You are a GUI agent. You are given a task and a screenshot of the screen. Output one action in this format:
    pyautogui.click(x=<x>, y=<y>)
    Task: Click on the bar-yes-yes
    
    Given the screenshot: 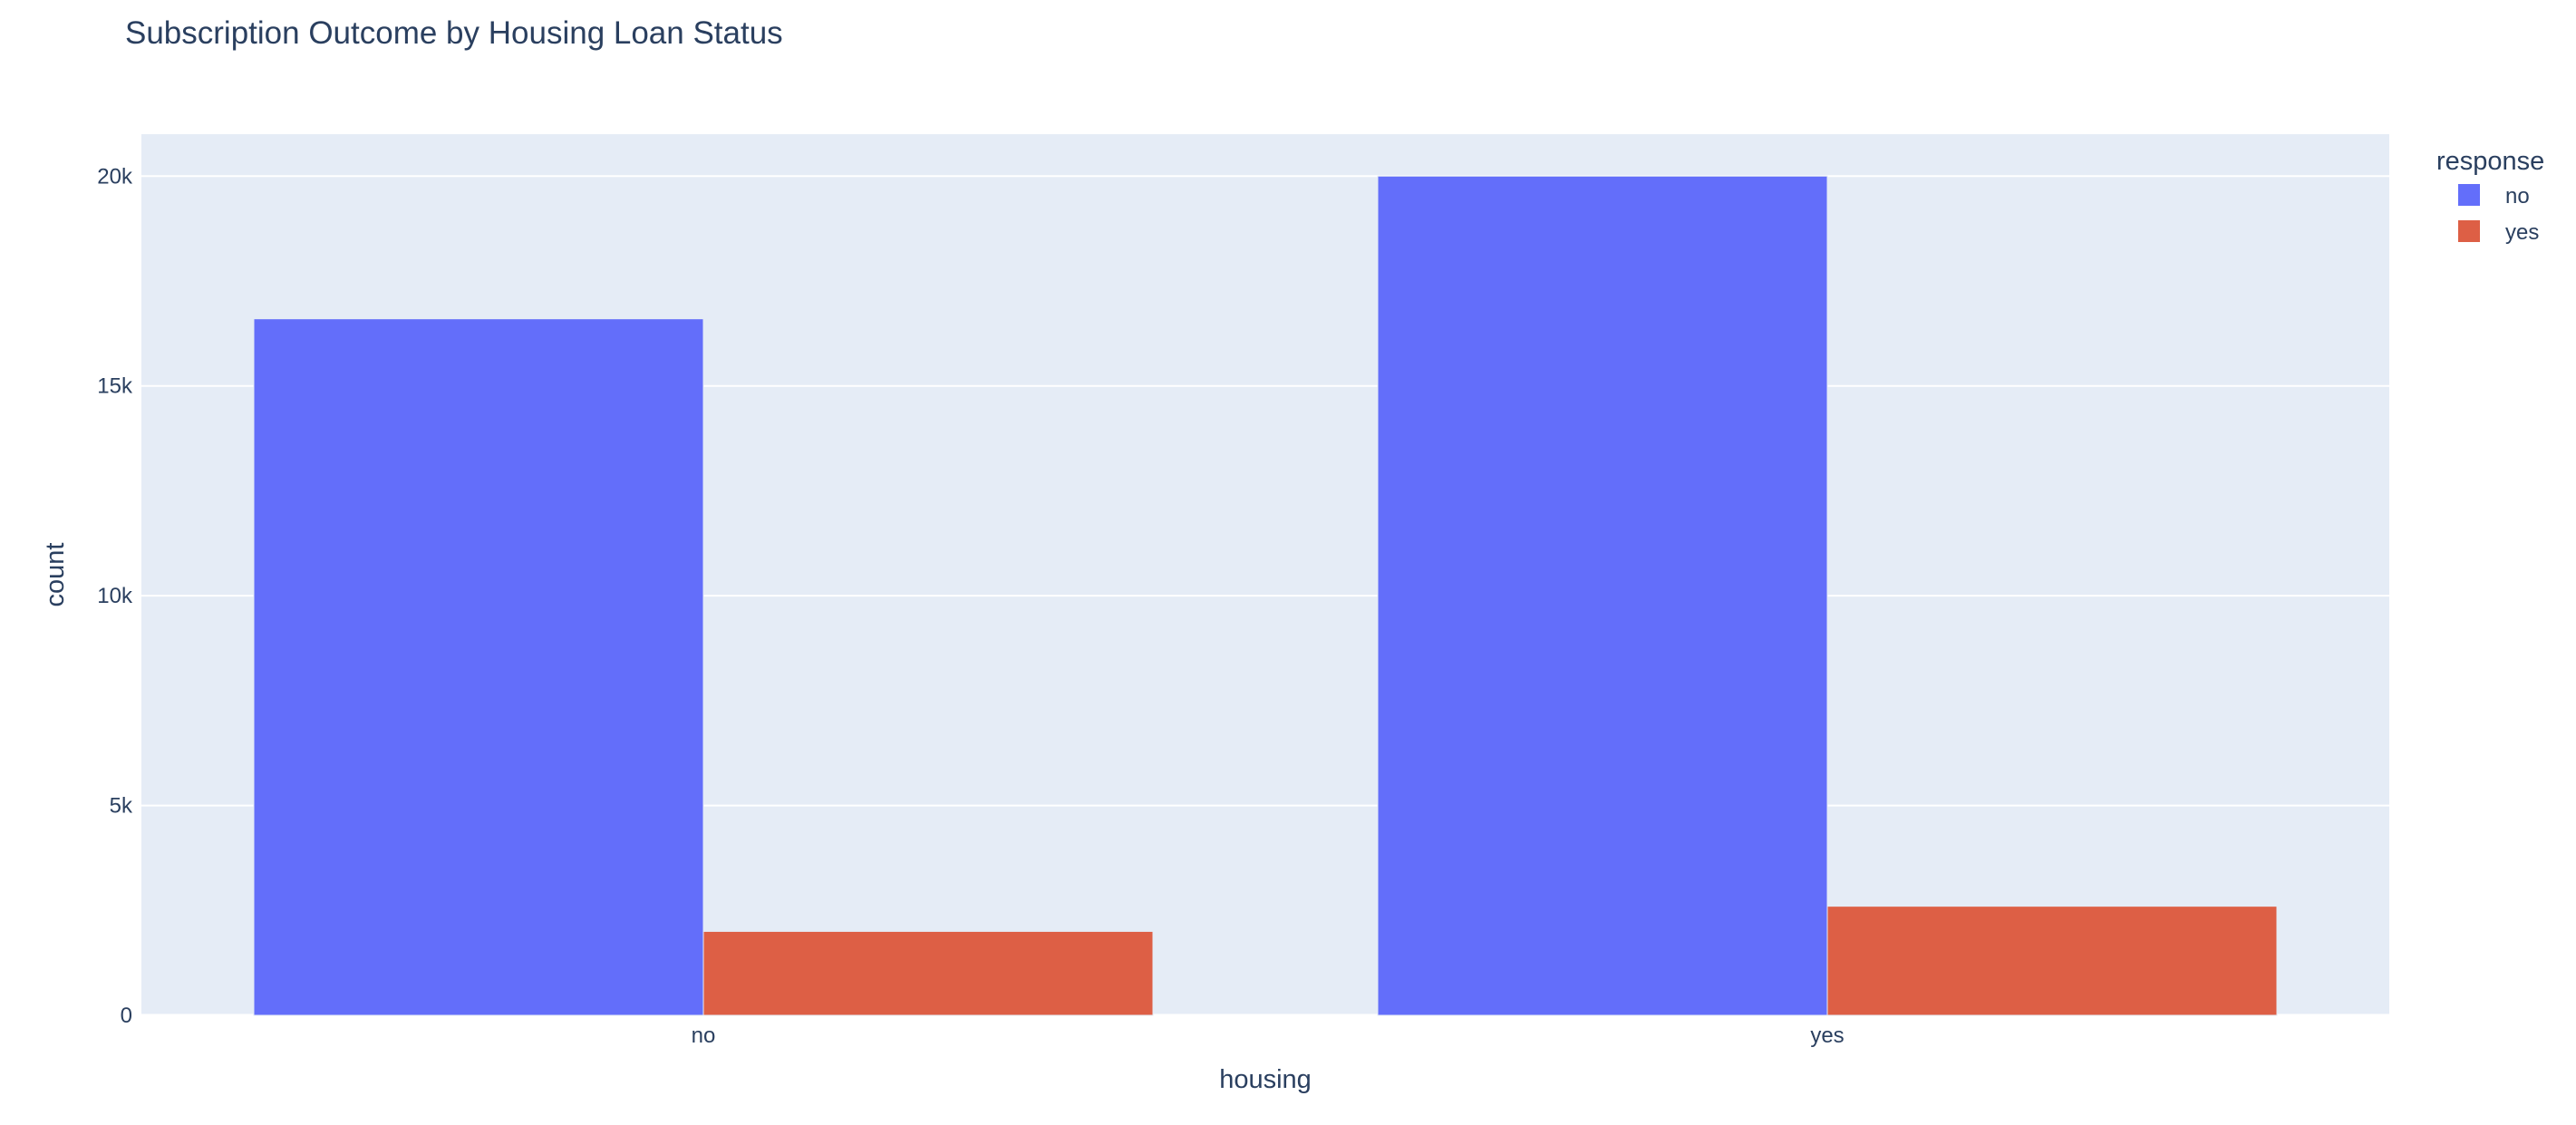 What is the action you would take?
    pyautogui.click(x=2052, y=961)
    